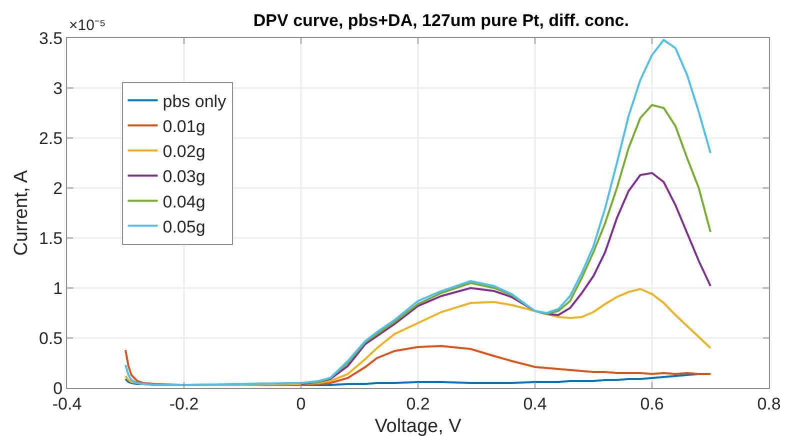 The image size is (793, 445). What do you see at coordinates (184, 176) in the screenshot?
I see `legend-label: 0.03g` at bounding box center [184, 176].